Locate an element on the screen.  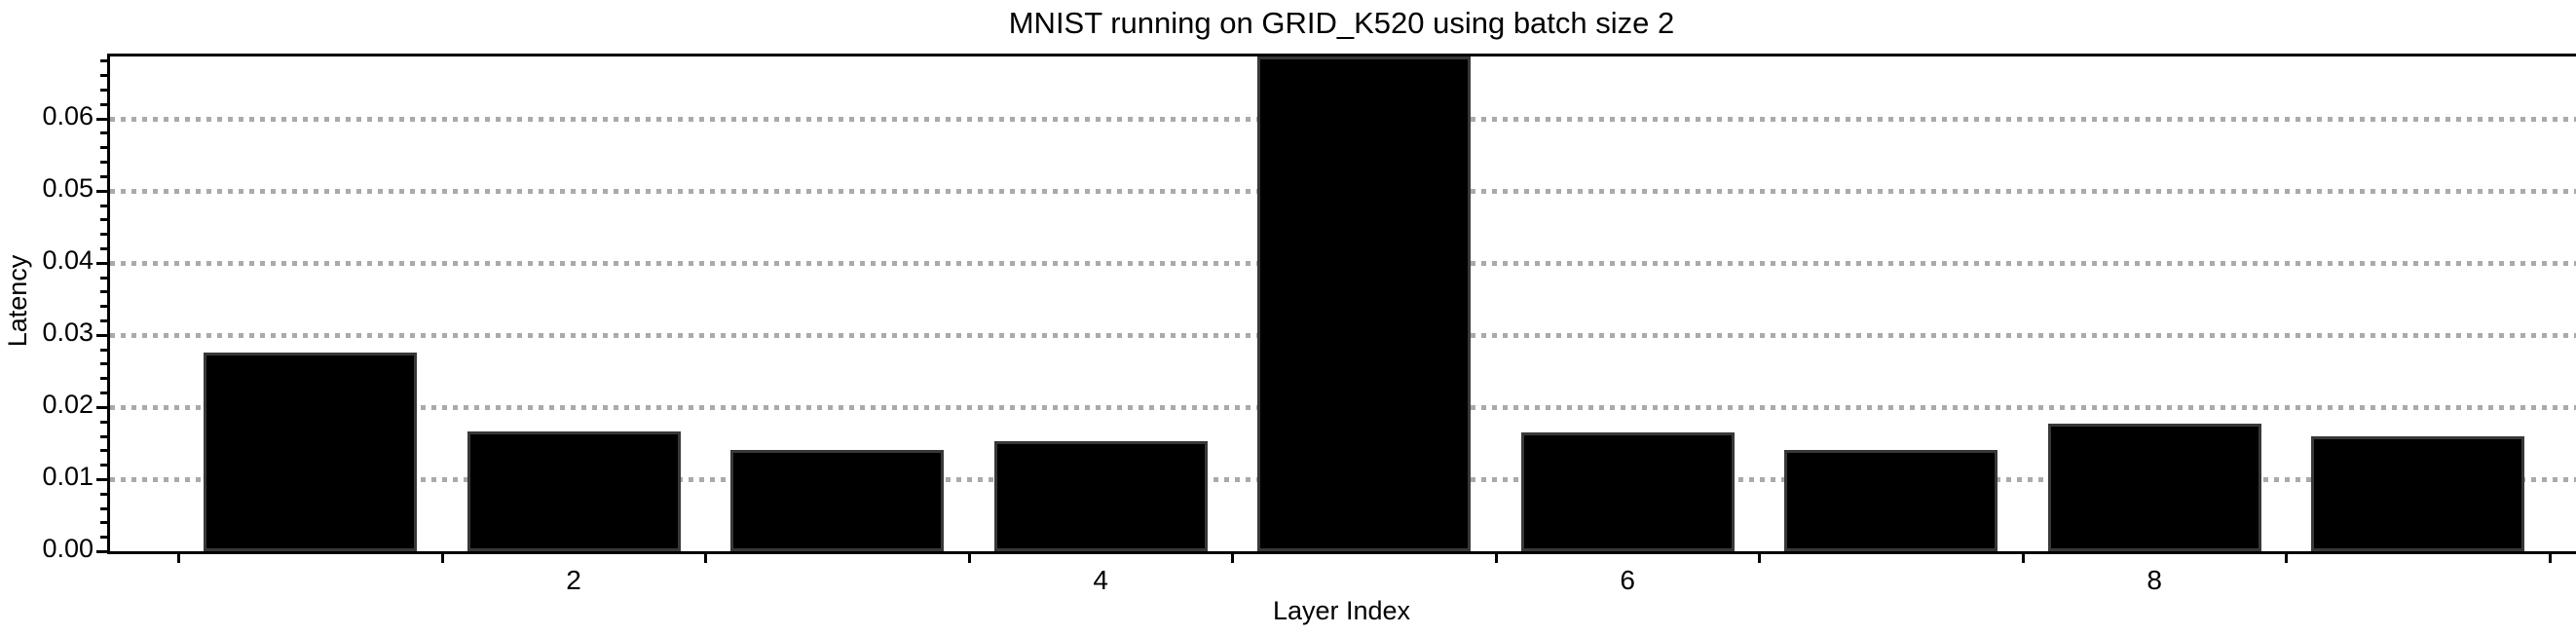
y-tick-label-column: 0.00 0.01 0.02 0.03 0.04 0.05 0.06 is located at coordinates (47, 317).